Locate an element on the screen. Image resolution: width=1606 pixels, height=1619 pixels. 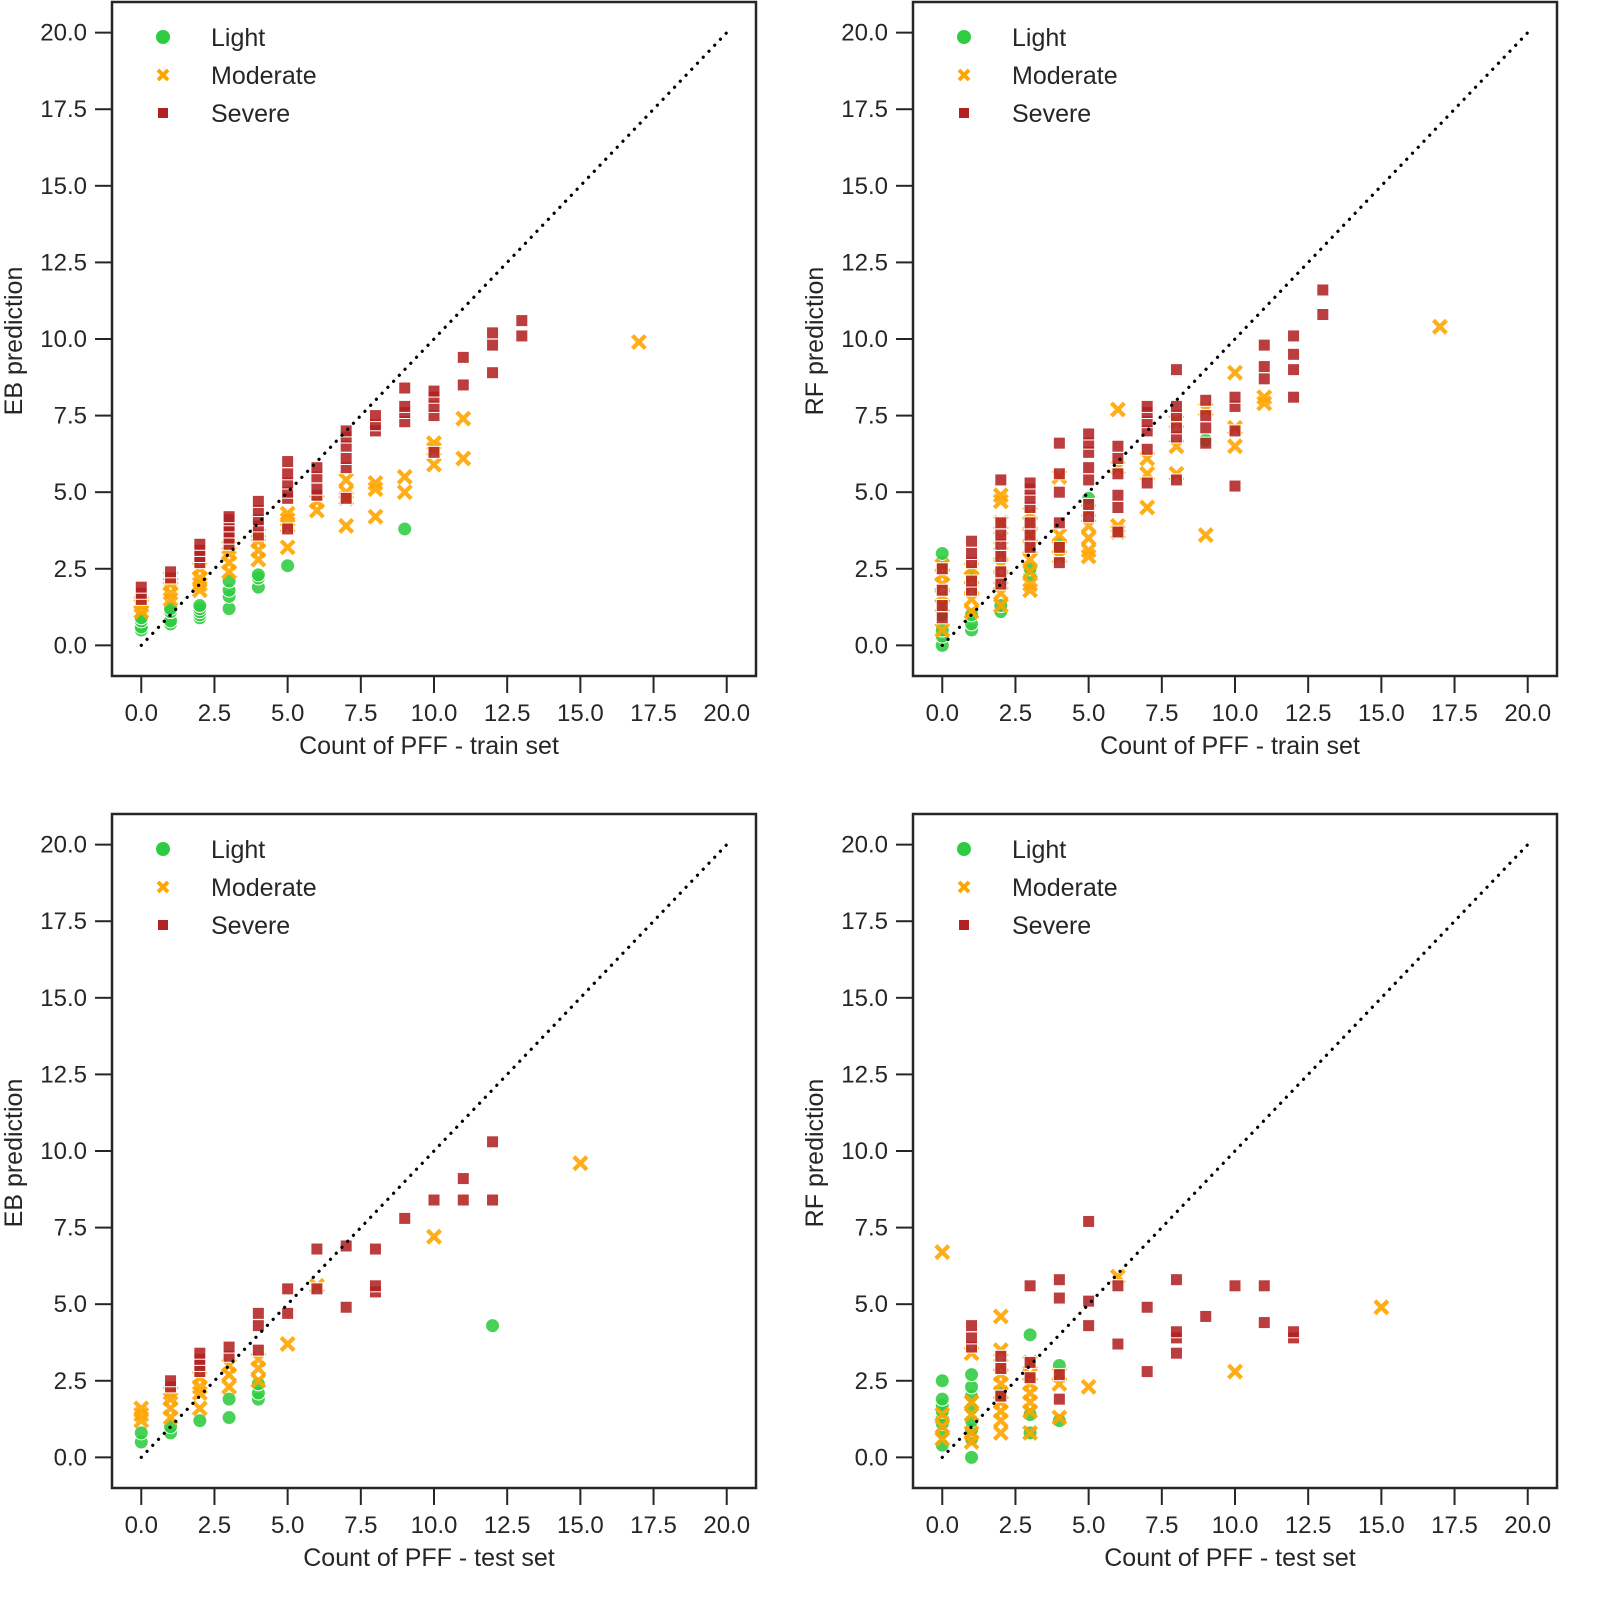
identity-line is located at coordinates (434, 339).